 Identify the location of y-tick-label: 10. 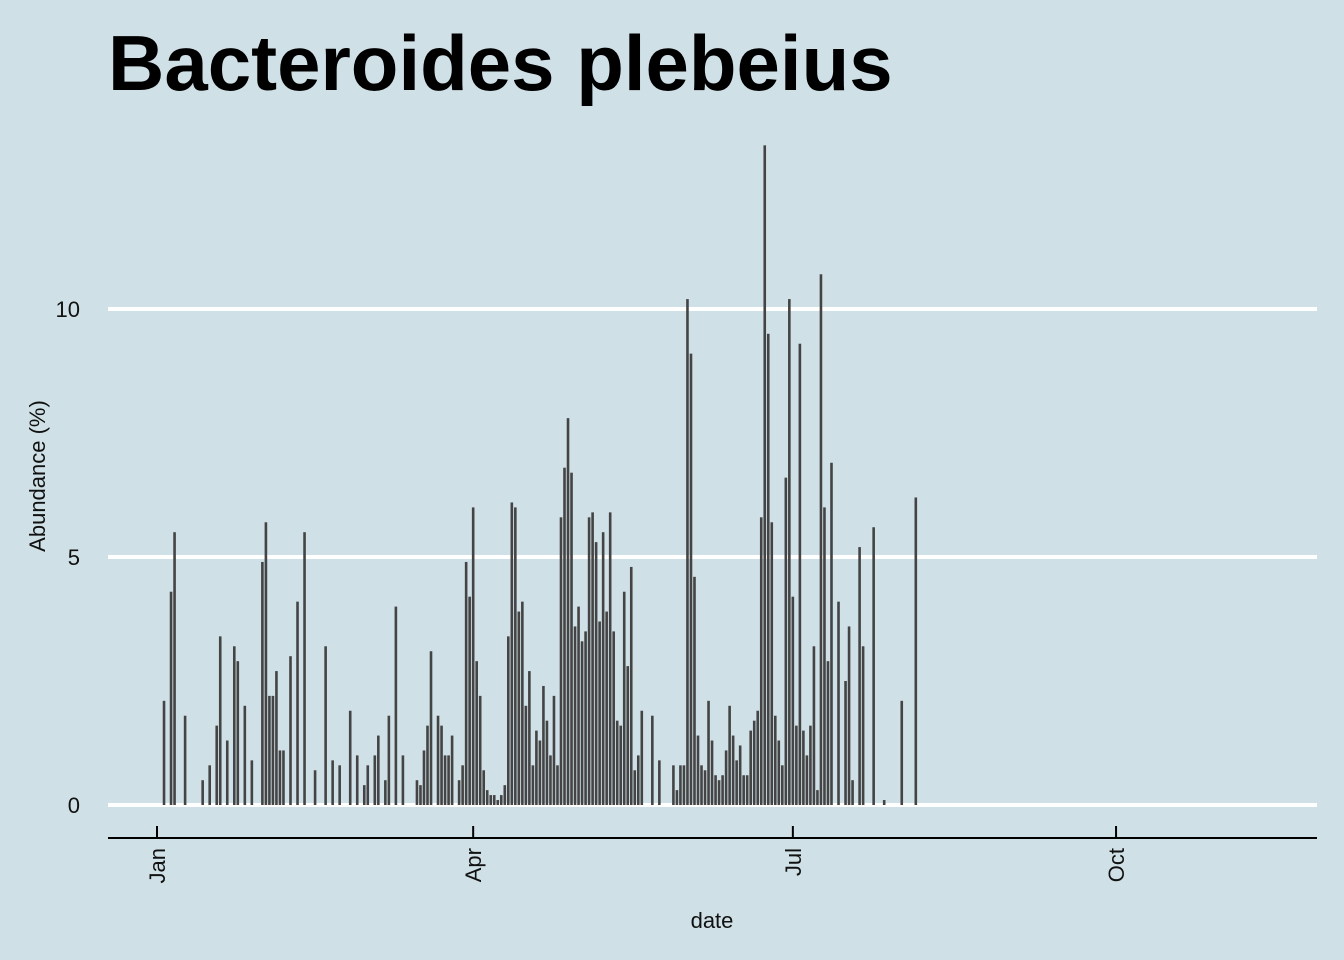
(68, 309).